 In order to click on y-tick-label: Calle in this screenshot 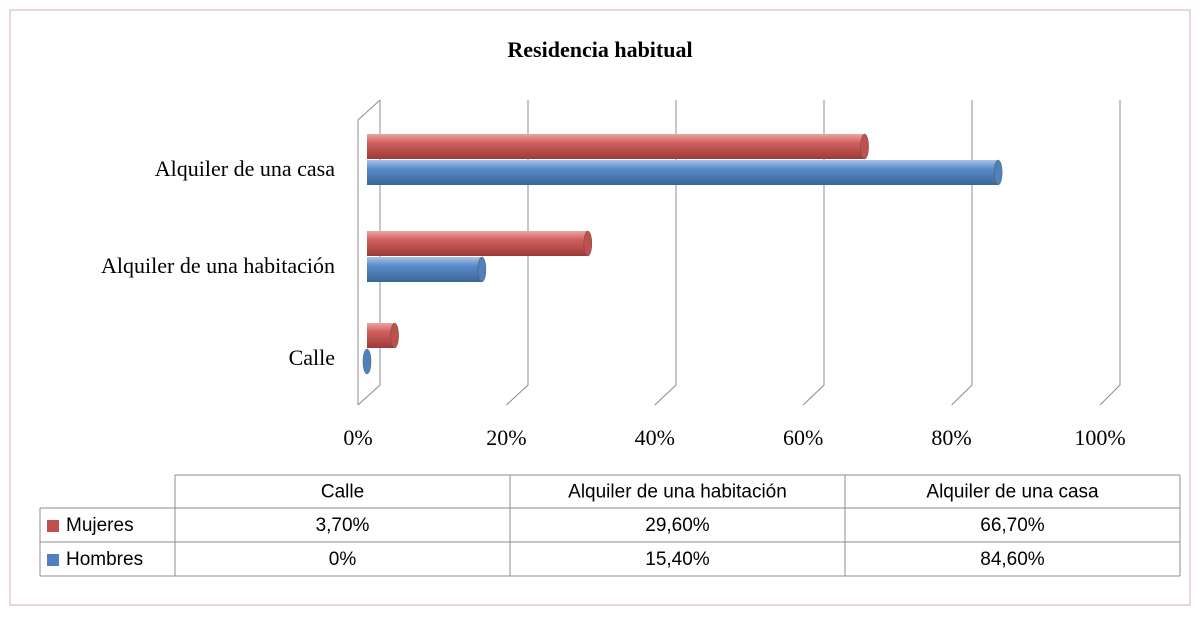, I will do `click(312, 357)`.